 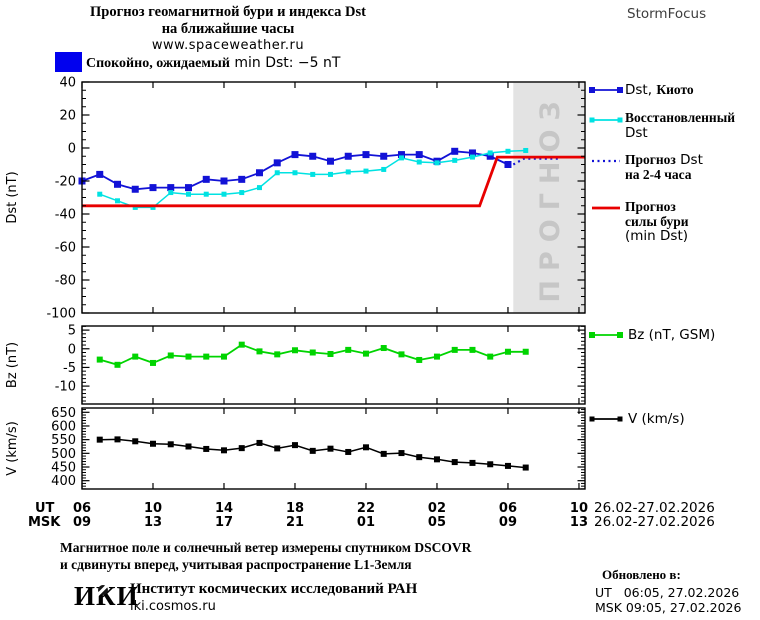 What do you see at coordinates (650, 206) in the screenshot?
I see `legend-storm-line1: Прогноз` at bounding box center [650, 206].